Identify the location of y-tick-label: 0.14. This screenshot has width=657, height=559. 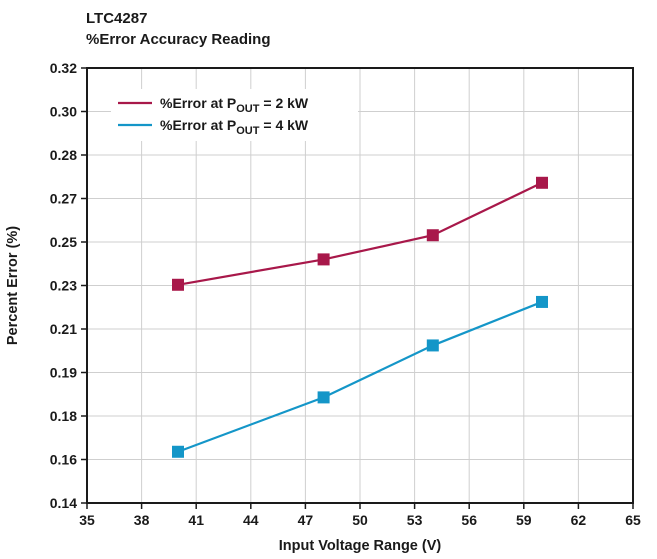
(63, 503).